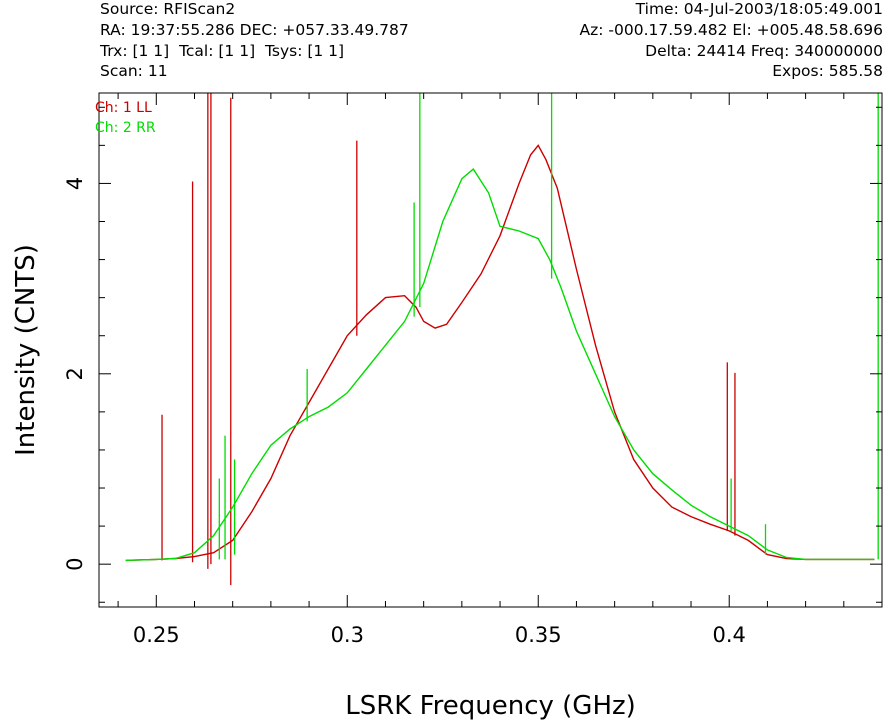 This screenshot has height=724, width=885. I want to click on header-time: Time: 04-Jul-2003/18:05:49.001, so click(759, 9).